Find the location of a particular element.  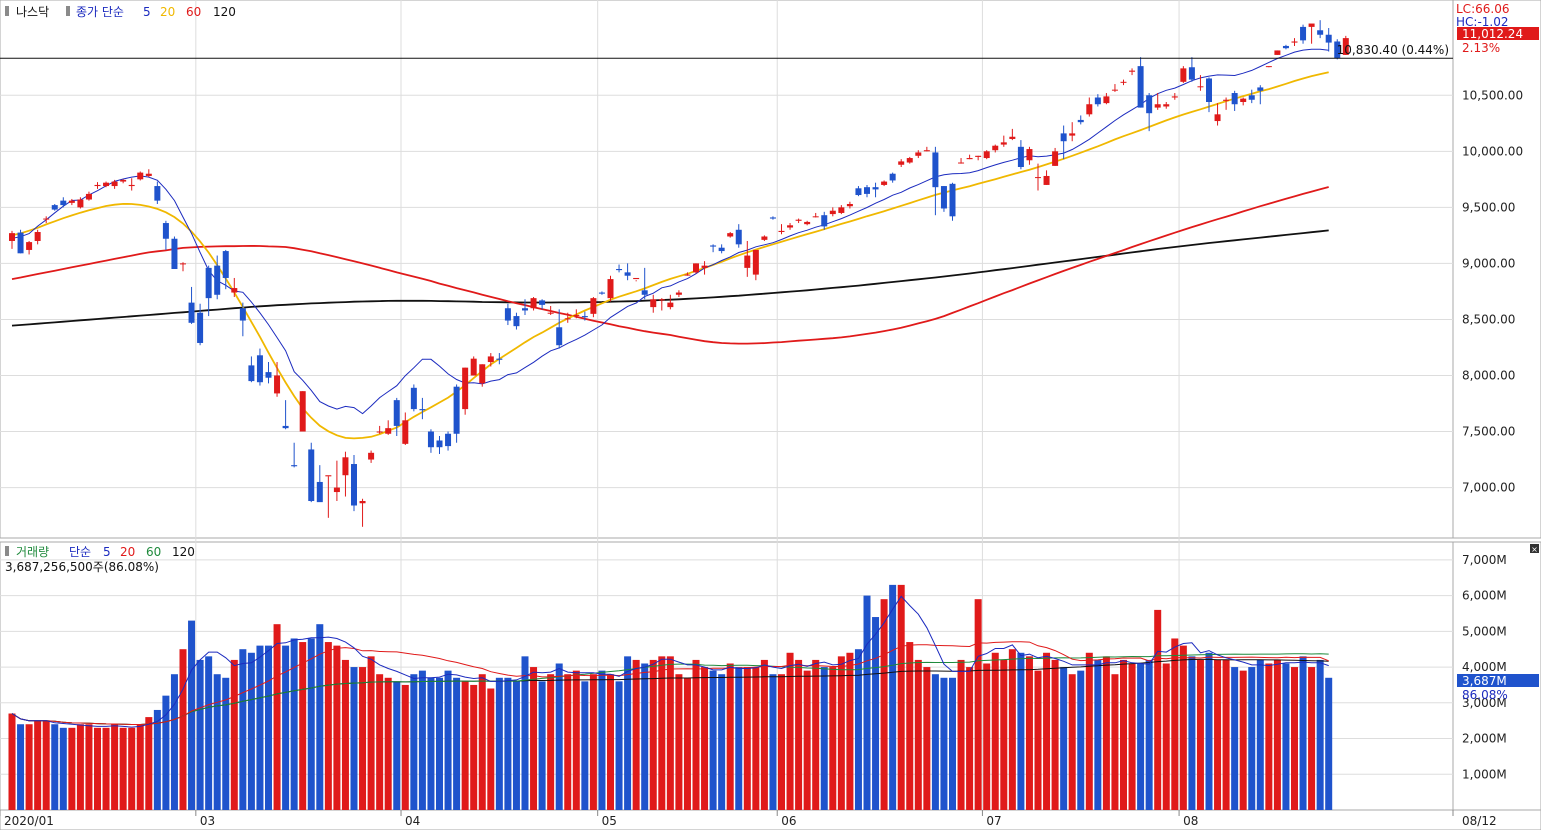

price-legend-period-20: 20 is located at coordinates (167, 12).